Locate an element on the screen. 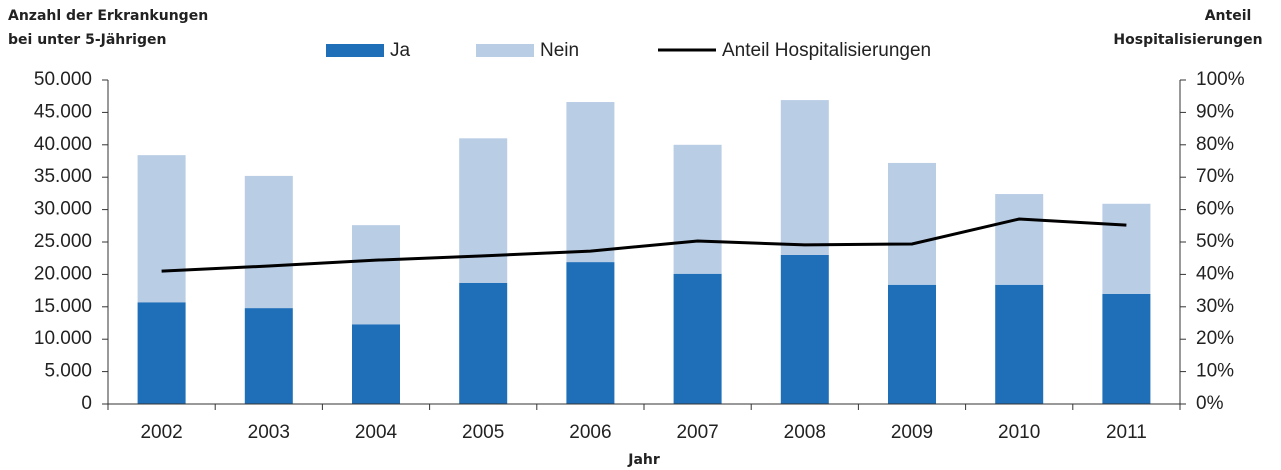 The width and height of the screenshot is (1281, 470). y2-axis-title: Hospitalisierungen is located at coordinates (1187, 40).